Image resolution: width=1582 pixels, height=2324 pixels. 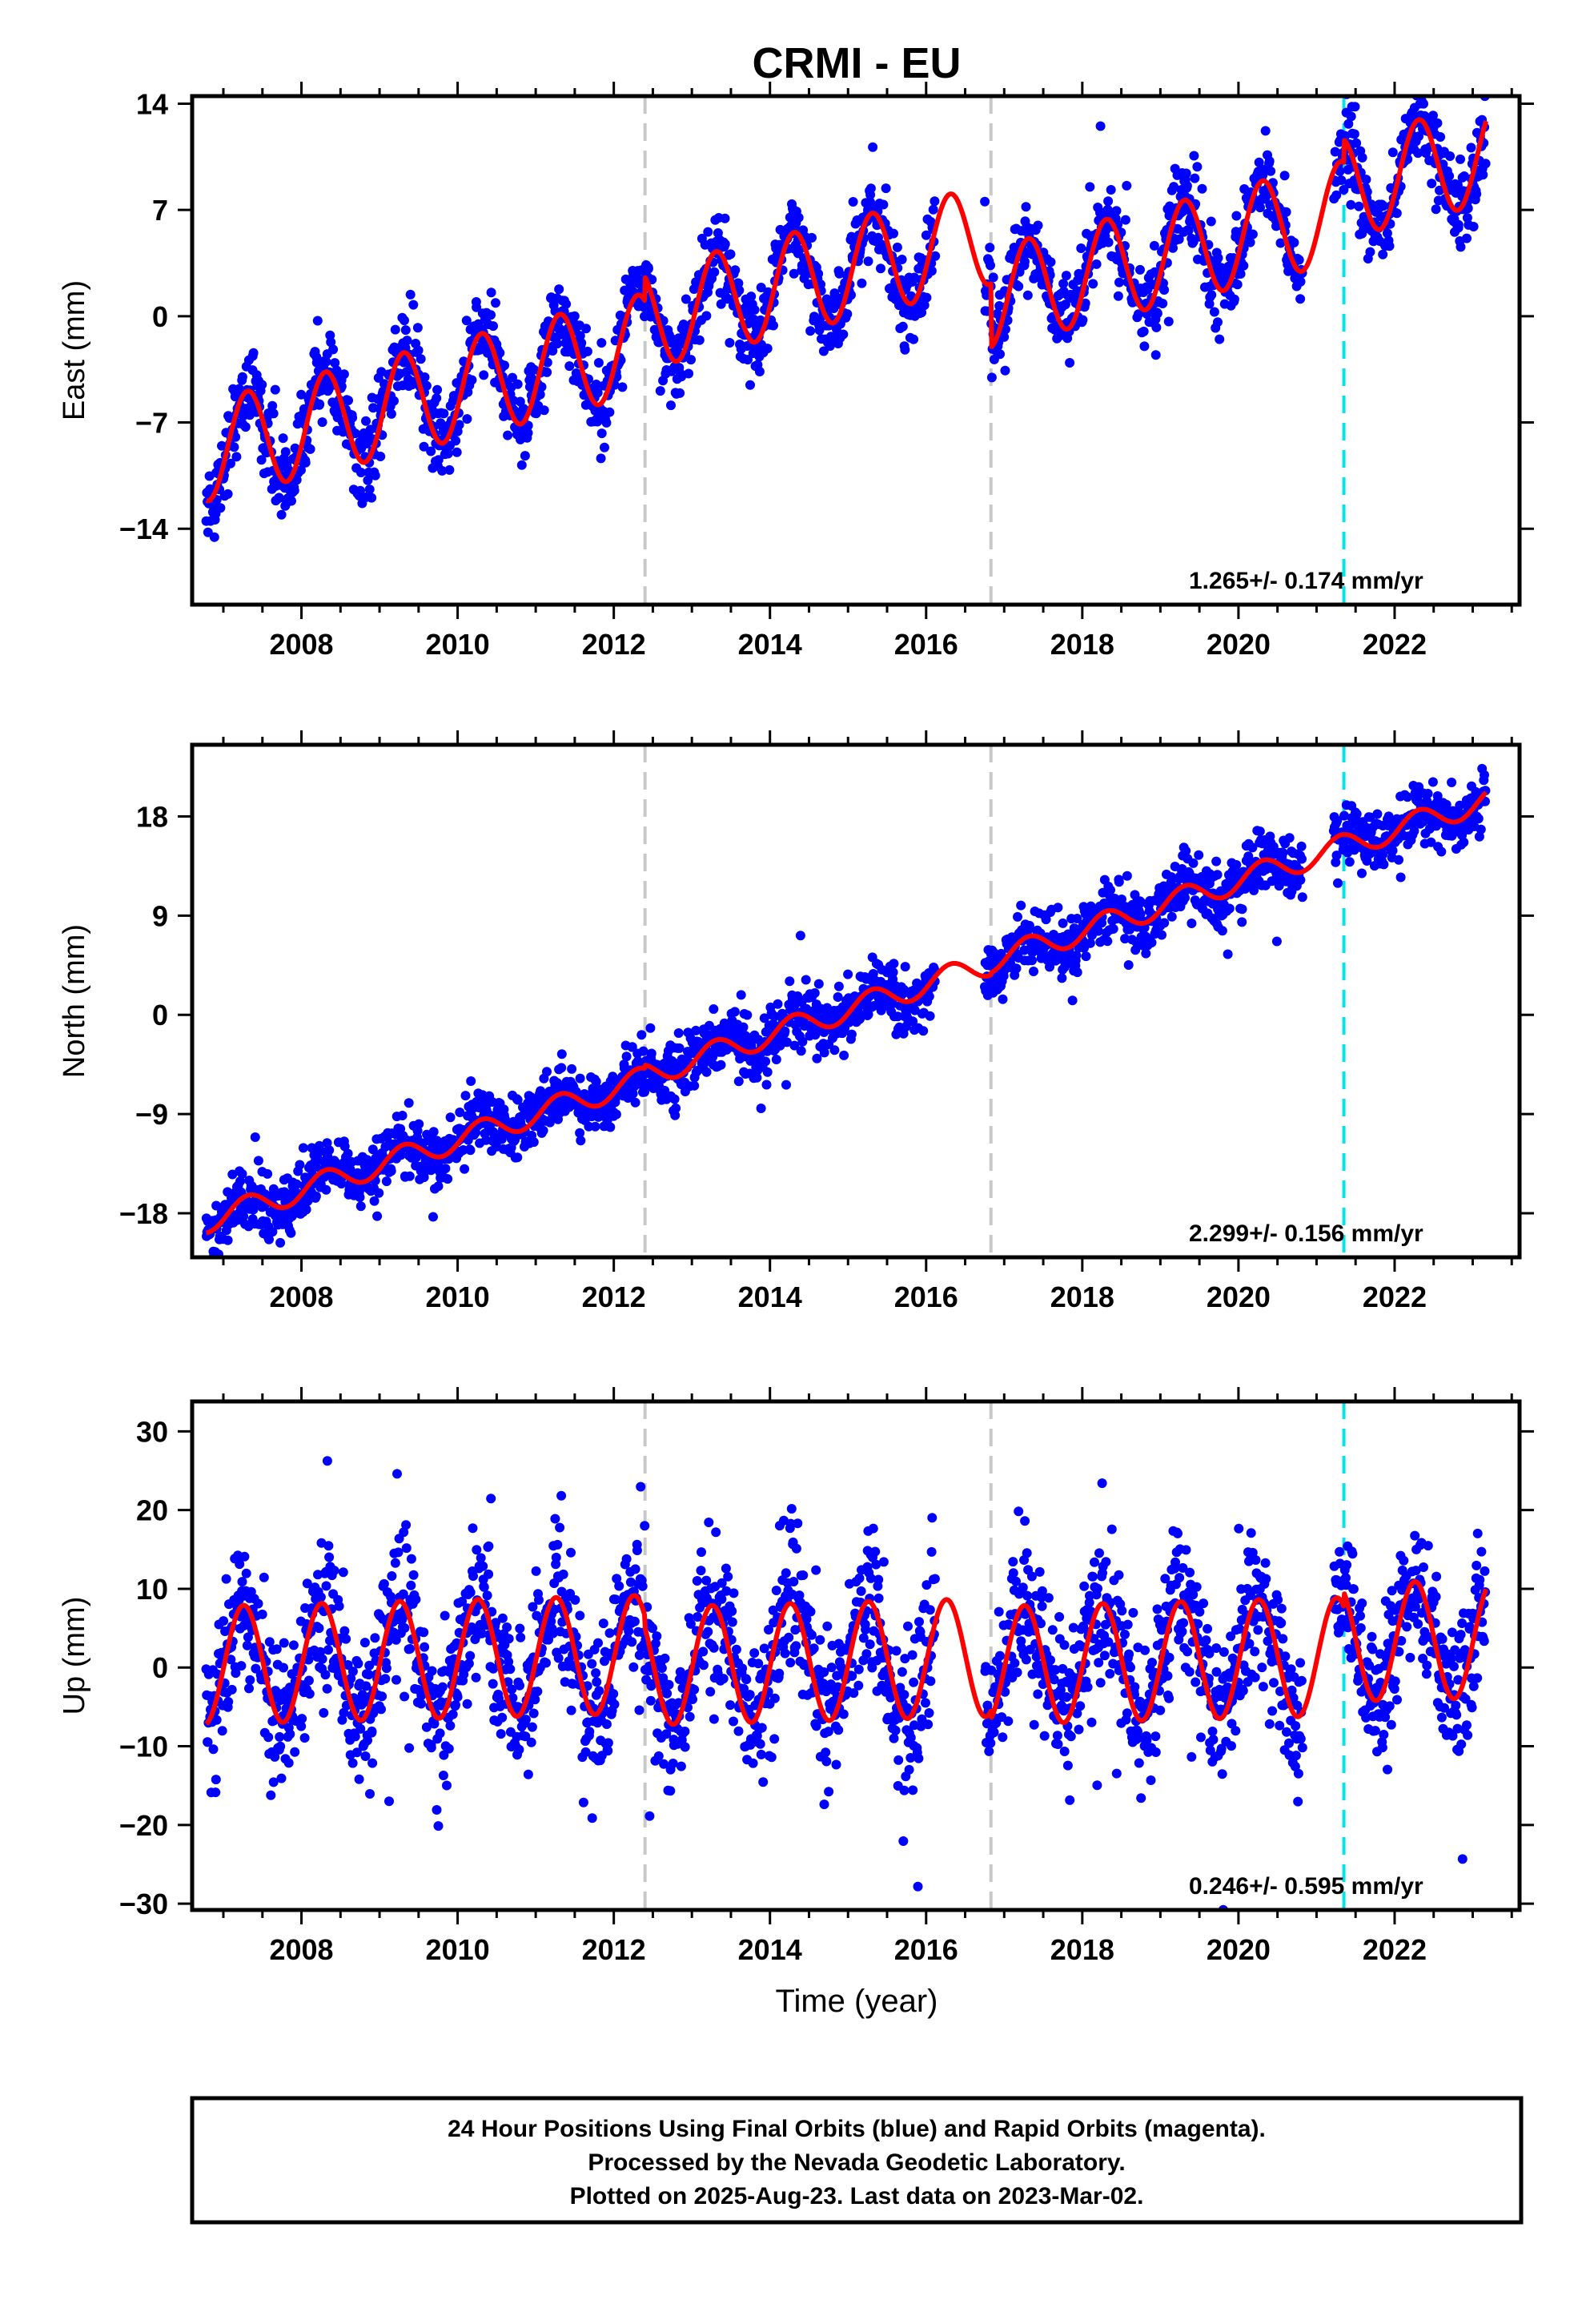 What do you see at coordinates (926, 1297) in the screenshot?
I see `north-x-tick-label: 2016` at bounding box center [926, 1297].